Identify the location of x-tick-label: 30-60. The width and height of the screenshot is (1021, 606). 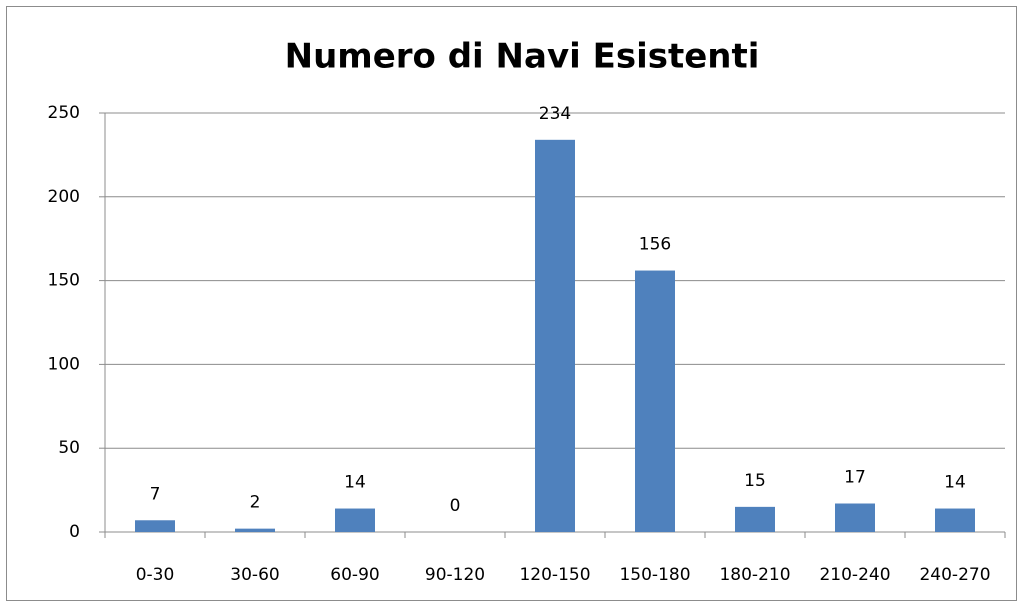
(254, 575).